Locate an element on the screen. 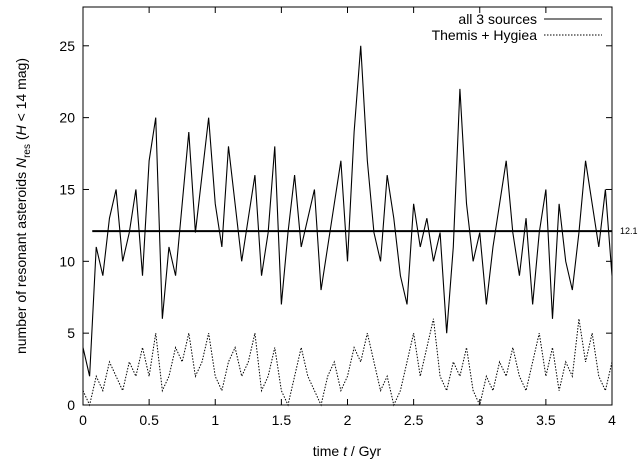 The height and width of the screenshot is (464, 638). x-tick-label: 0 is located at coordinates (83, 420).